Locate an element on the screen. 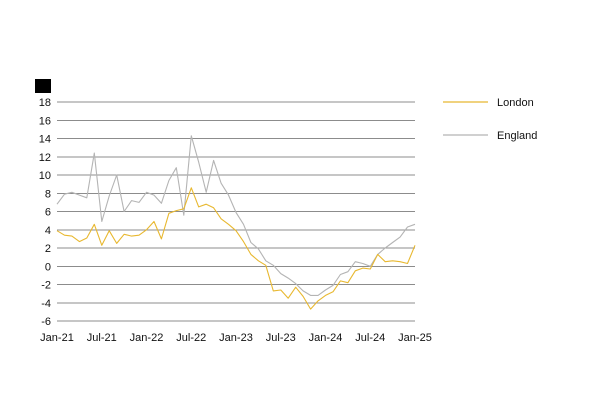 This screenshot has width=600, height=400. y-tick-label: 6 is located at coordinates (48, 213).